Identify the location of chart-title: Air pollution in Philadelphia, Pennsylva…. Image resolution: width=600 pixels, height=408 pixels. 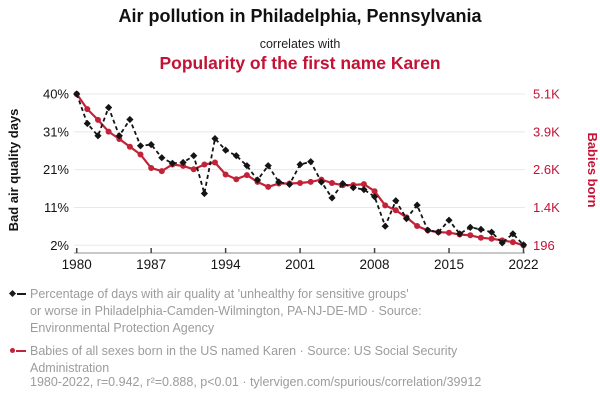
(300, 16).